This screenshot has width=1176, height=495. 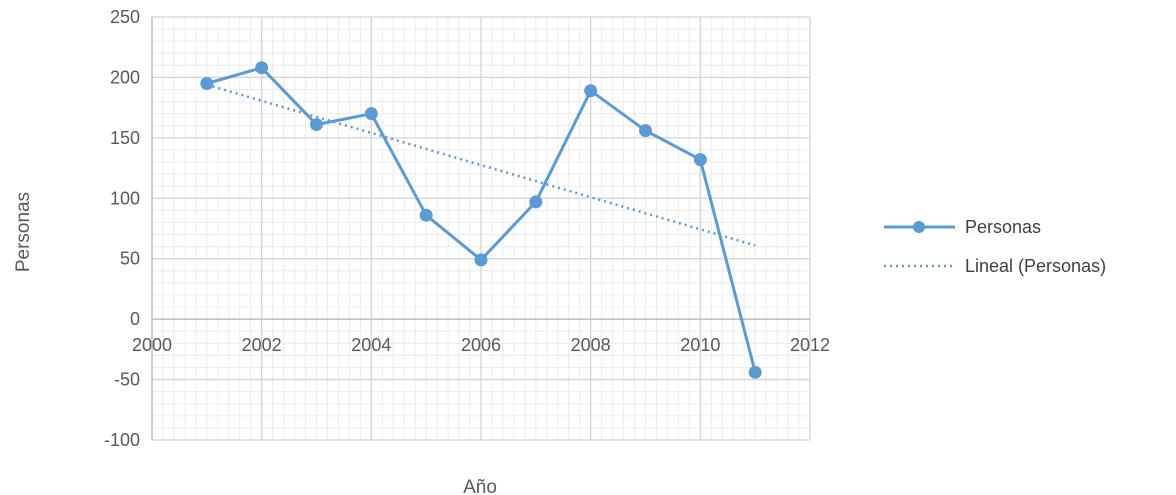 I want to click on legend-item-personas: Personas, so click(x=962, y=227).